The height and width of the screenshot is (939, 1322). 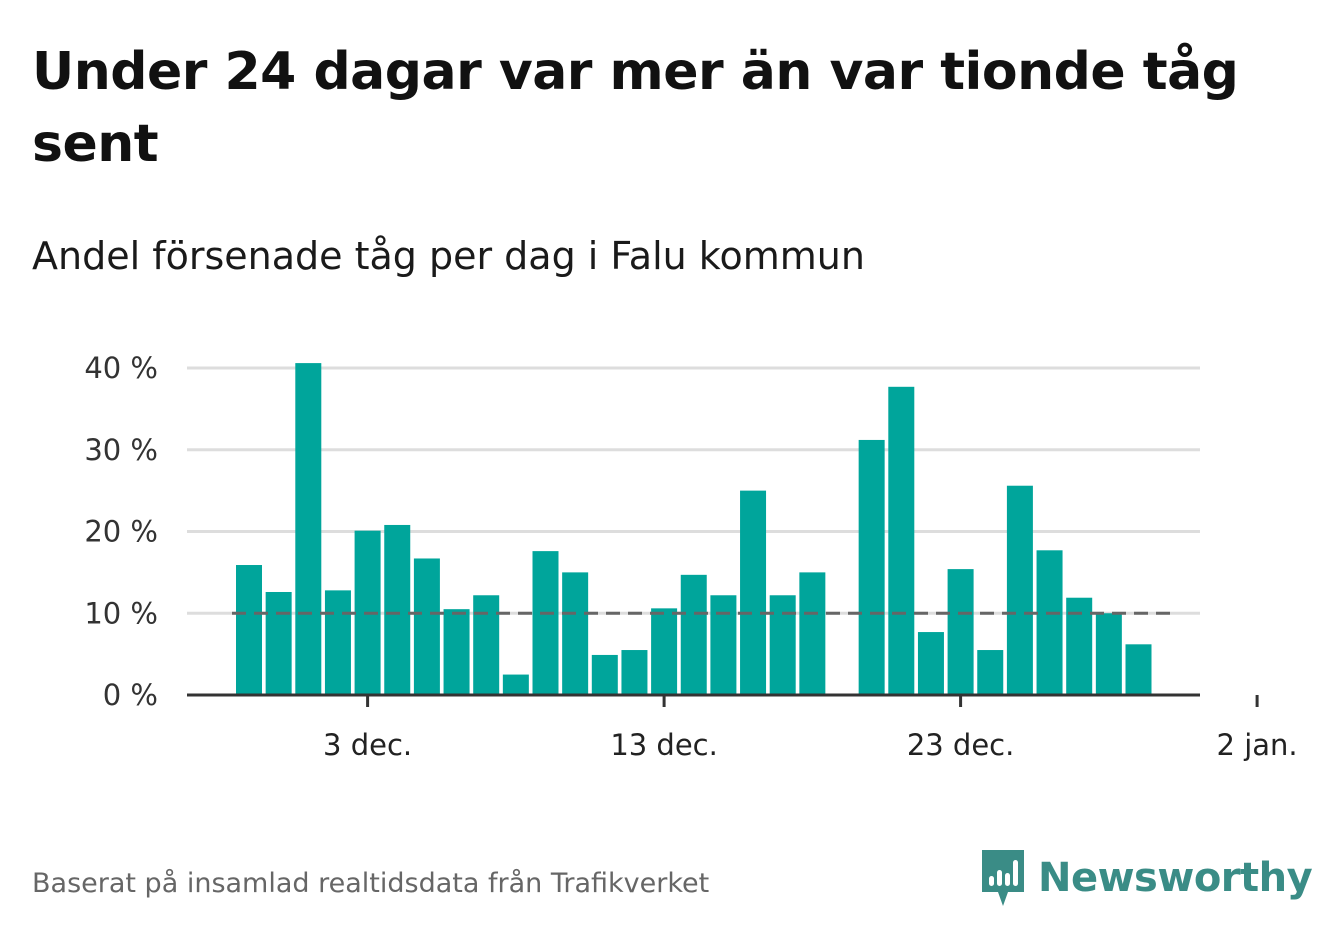 What do you see at coordinates (121, 450) in the screenshot?
I see `y-tick-label: 30 %` at bounding box center [121, 450].